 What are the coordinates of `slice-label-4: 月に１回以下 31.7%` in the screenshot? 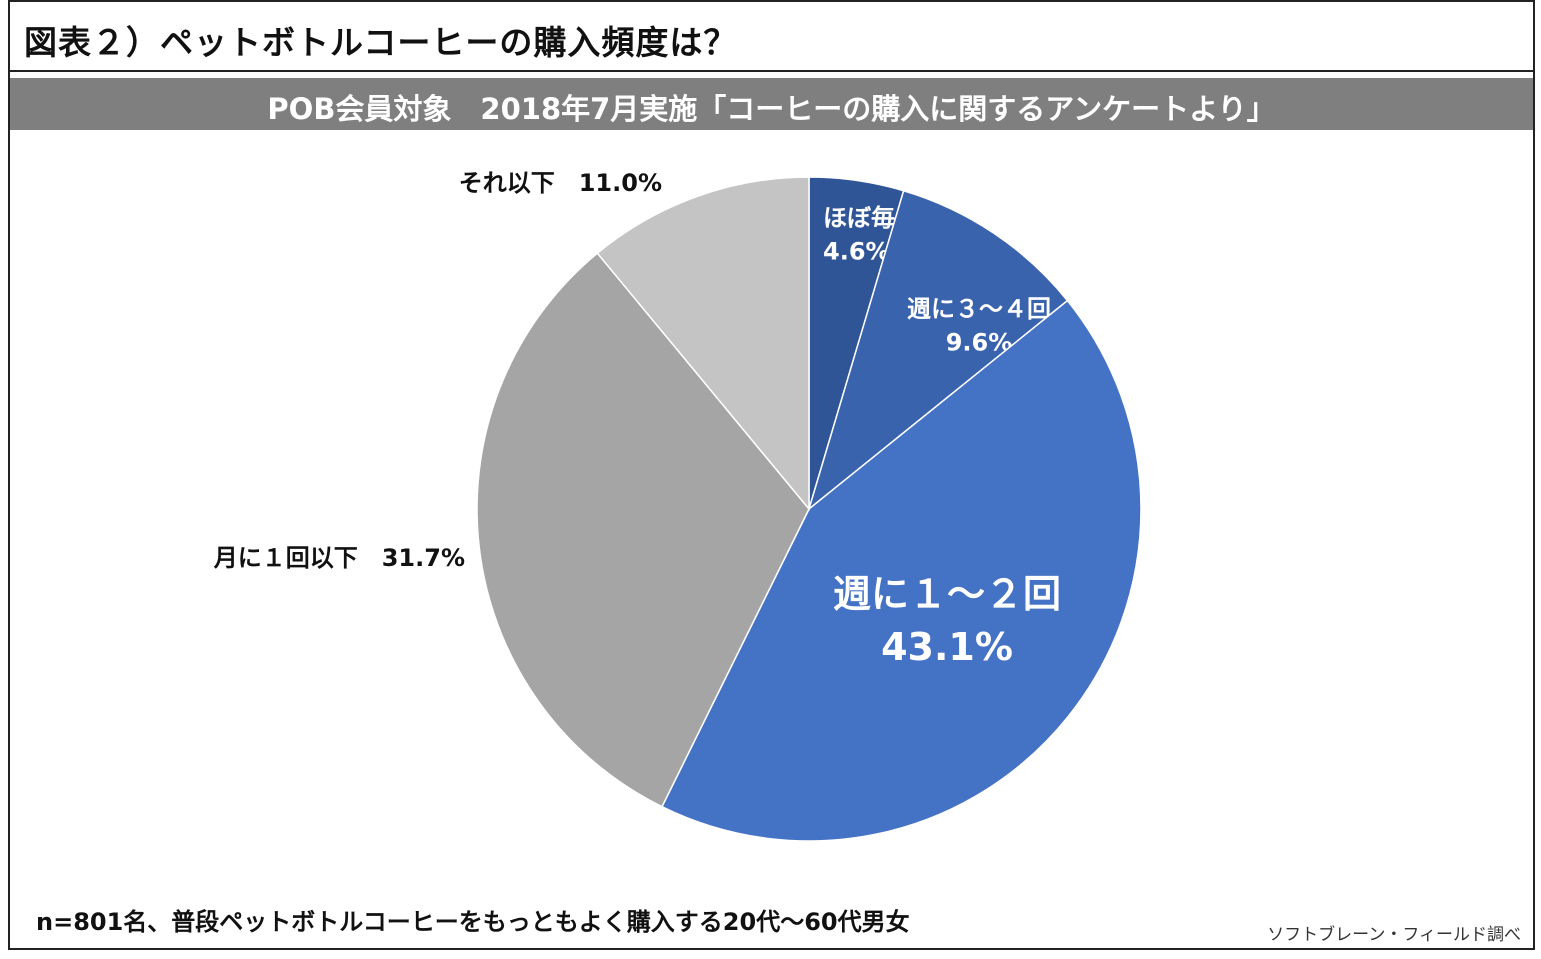 It's located at (339, 558).